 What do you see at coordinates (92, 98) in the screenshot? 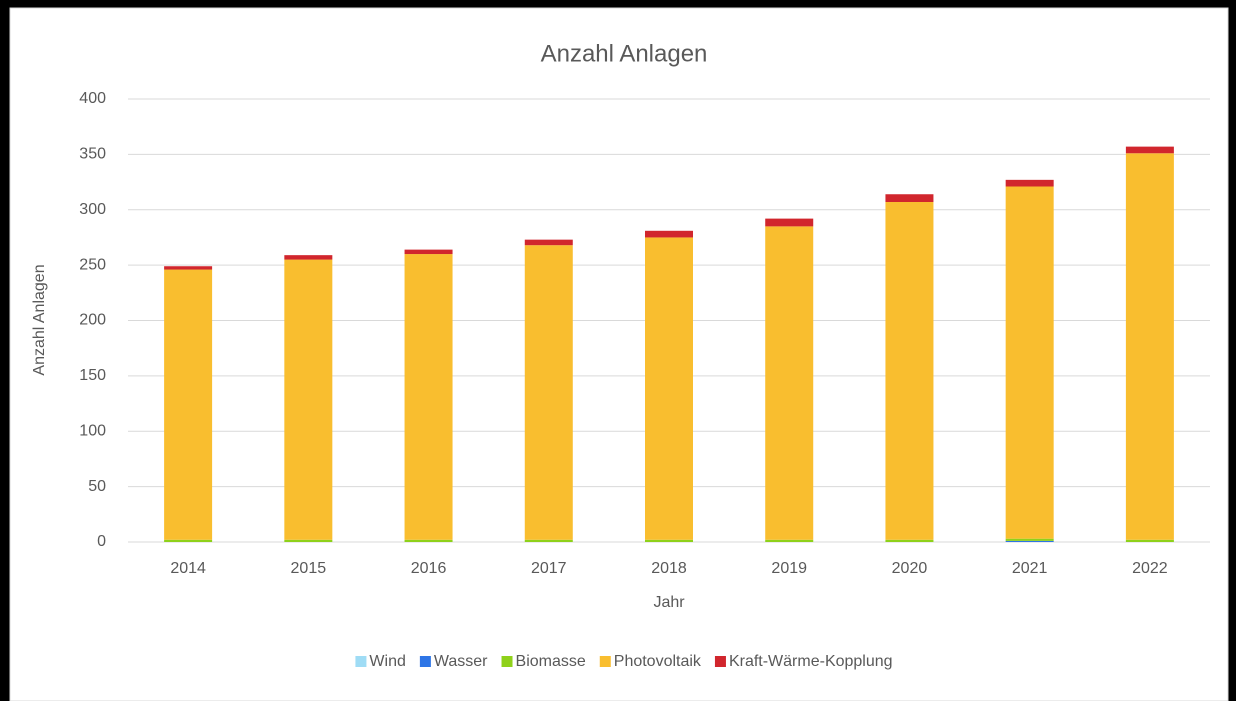
I see `y-tick-label: 400` at bounding box center [92, 98].